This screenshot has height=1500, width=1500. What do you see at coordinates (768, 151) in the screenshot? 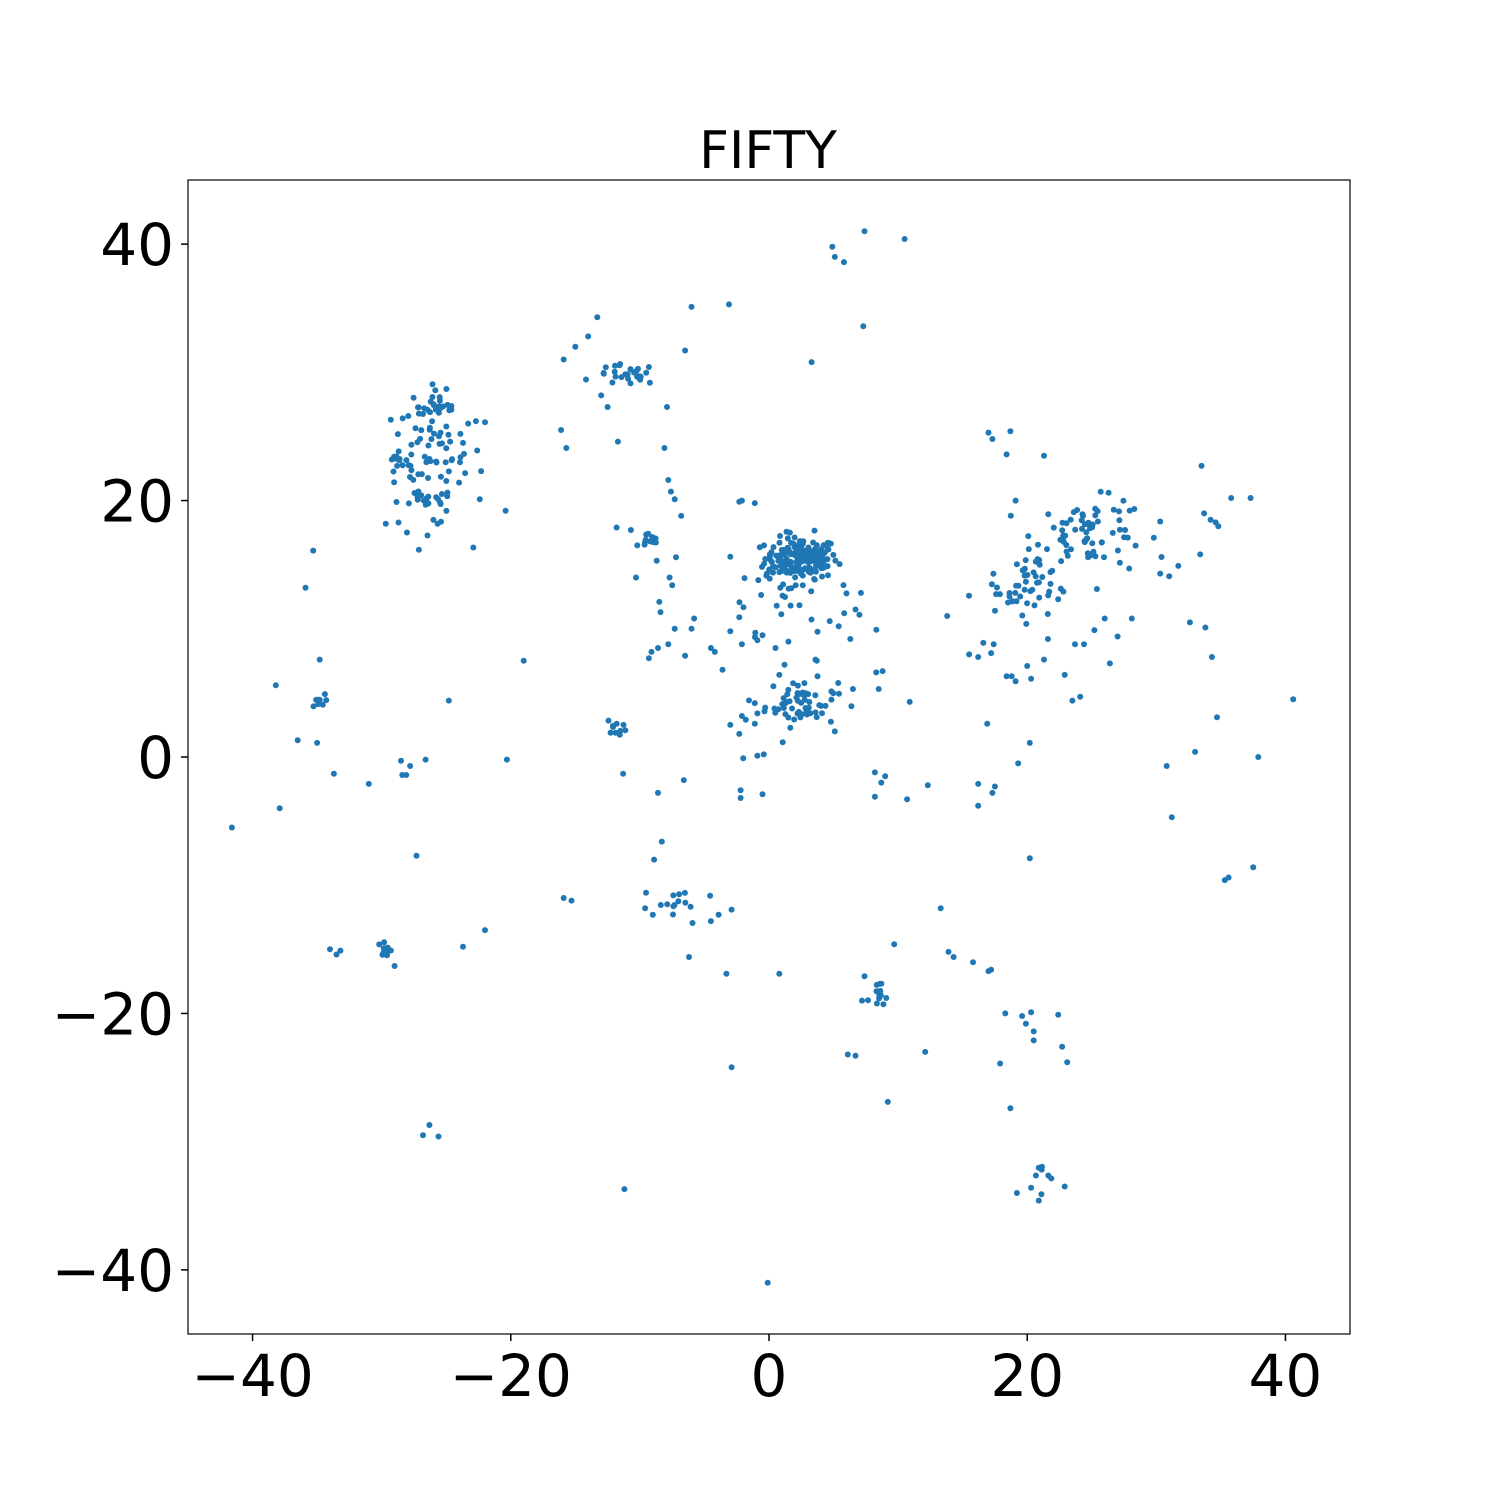
I see `chart-title: FIFTY` at bounding box center [768, 151].